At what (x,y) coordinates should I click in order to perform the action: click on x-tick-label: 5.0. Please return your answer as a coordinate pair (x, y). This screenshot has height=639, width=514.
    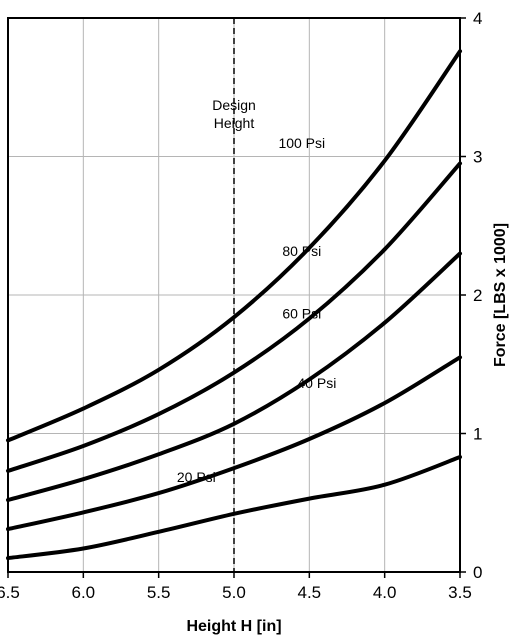
    Looking at the image, I should click on (234, 592).